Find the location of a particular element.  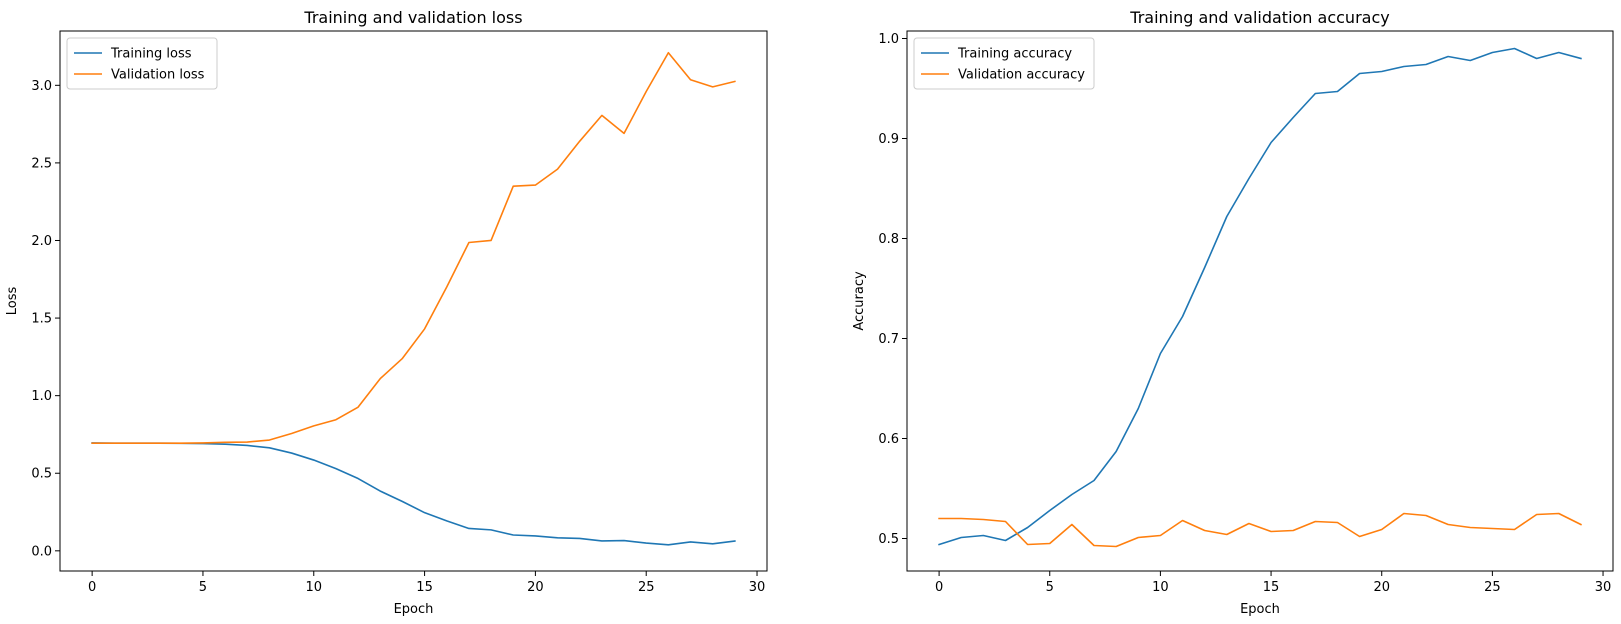

y-tick-label: 0.9 is located at coordinates (888, 139).